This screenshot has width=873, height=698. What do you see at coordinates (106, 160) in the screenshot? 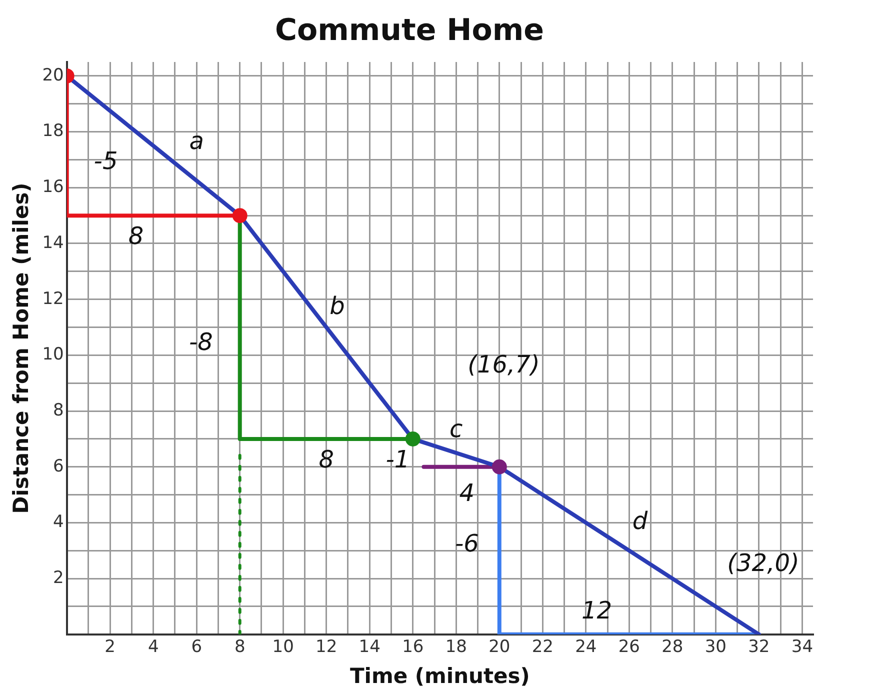
I see `annotation: -5` at bounding box center [106, 160].